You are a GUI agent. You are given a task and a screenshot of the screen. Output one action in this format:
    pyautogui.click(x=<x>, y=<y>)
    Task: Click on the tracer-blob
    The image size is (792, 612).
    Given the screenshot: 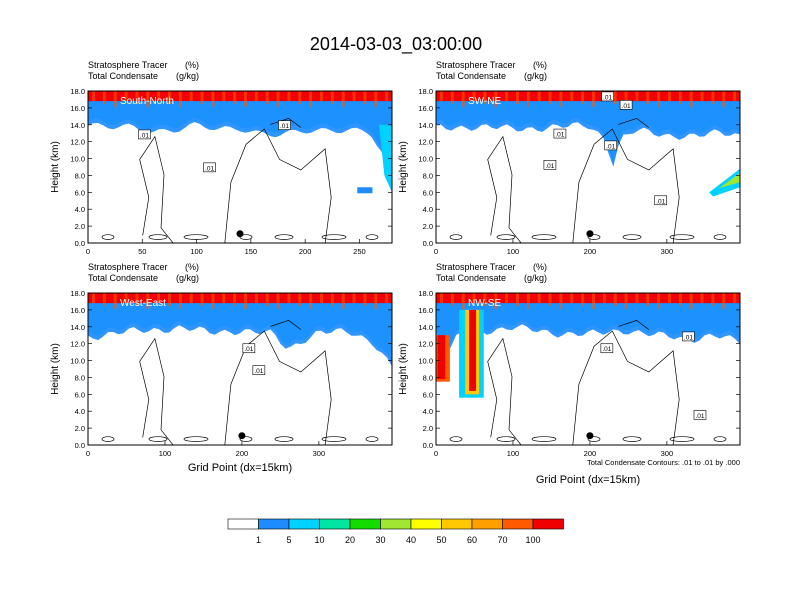 What is the action you would take?
    pyautogui.click(x=365, y=190)
    